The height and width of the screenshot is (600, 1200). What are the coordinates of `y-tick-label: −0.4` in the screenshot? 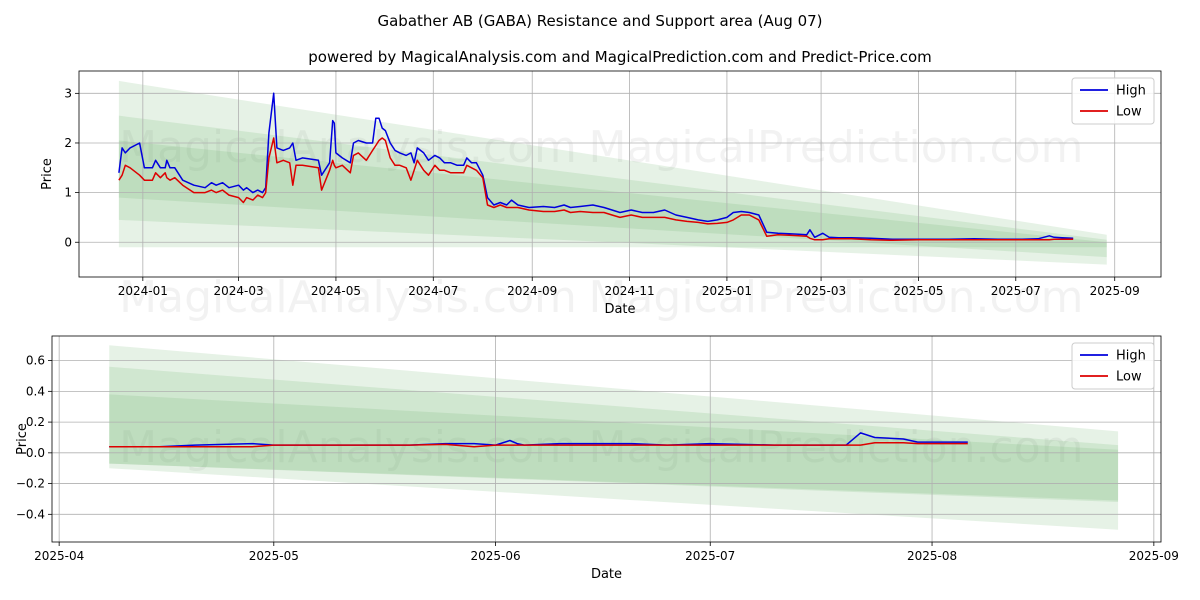 It's located at (30, 514).